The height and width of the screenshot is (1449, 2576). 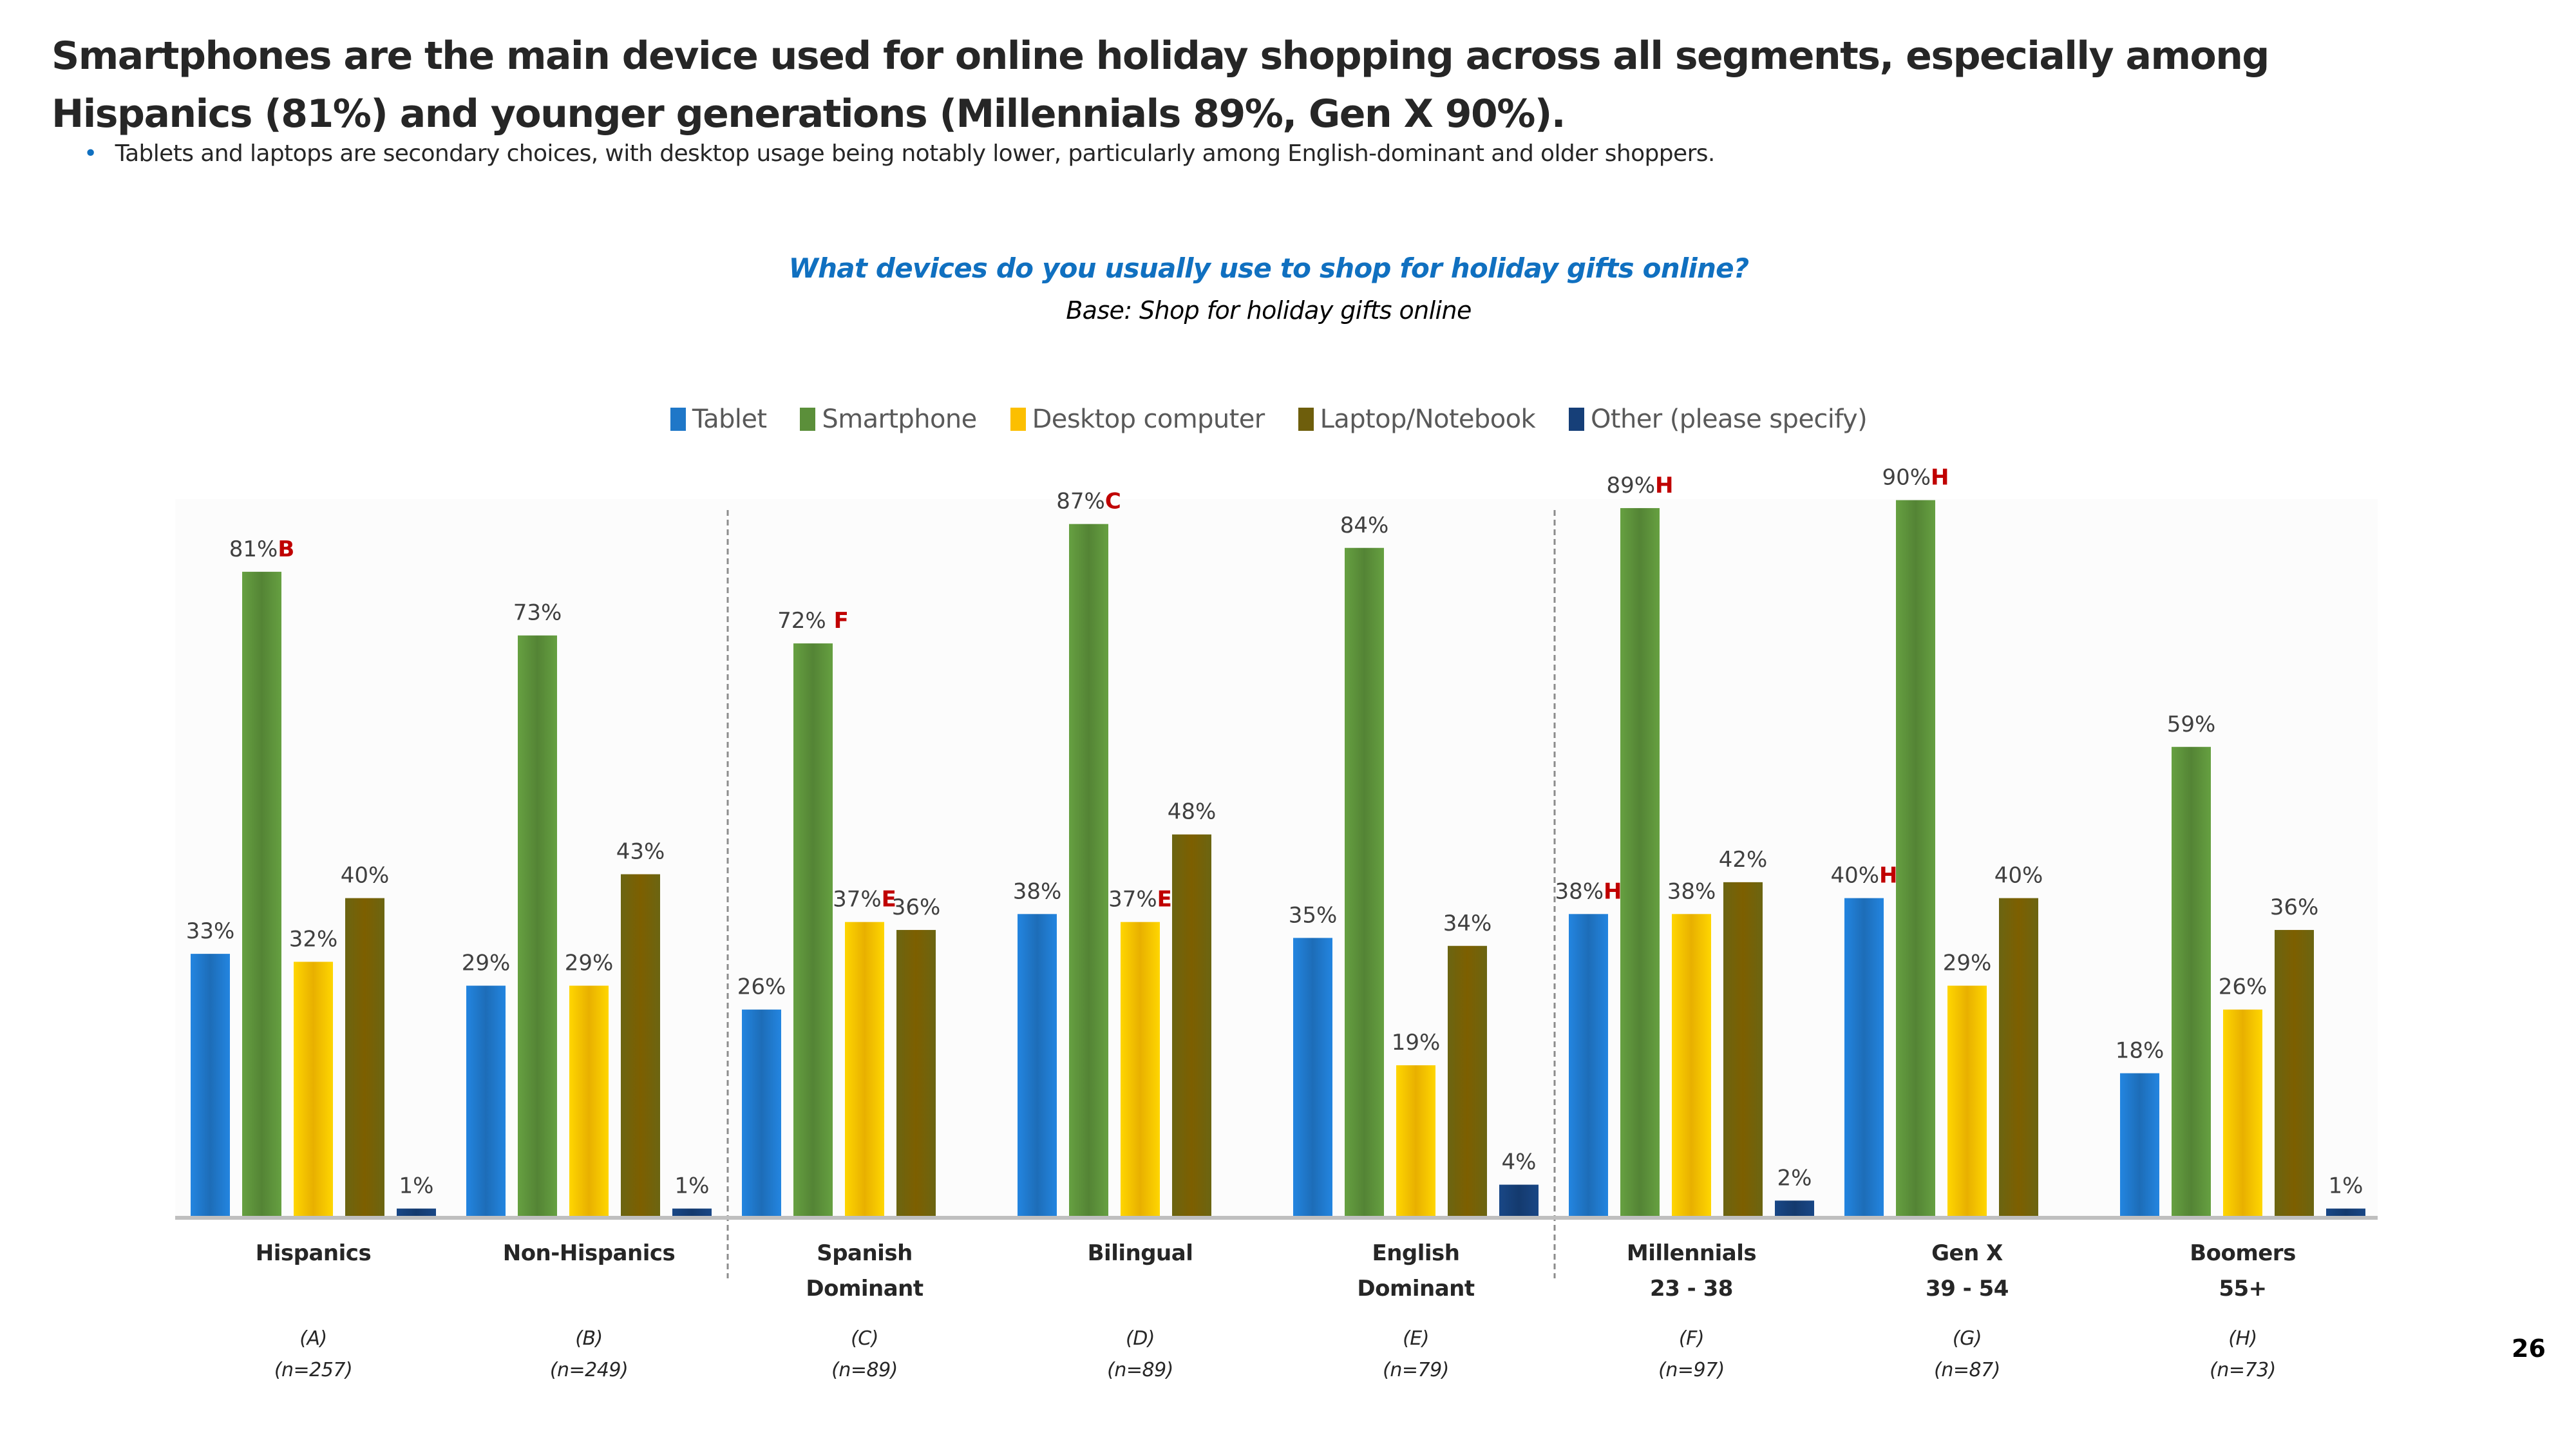 I want to click on data-label-value: 81%, so click(x=254, y=549).